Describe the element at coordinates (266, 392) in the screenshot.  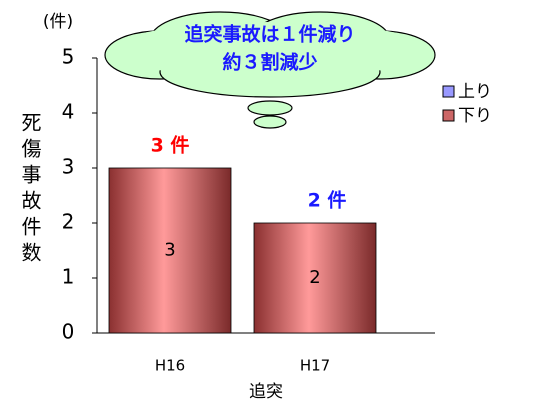
I see `x-axis-title: 追突` at that location.